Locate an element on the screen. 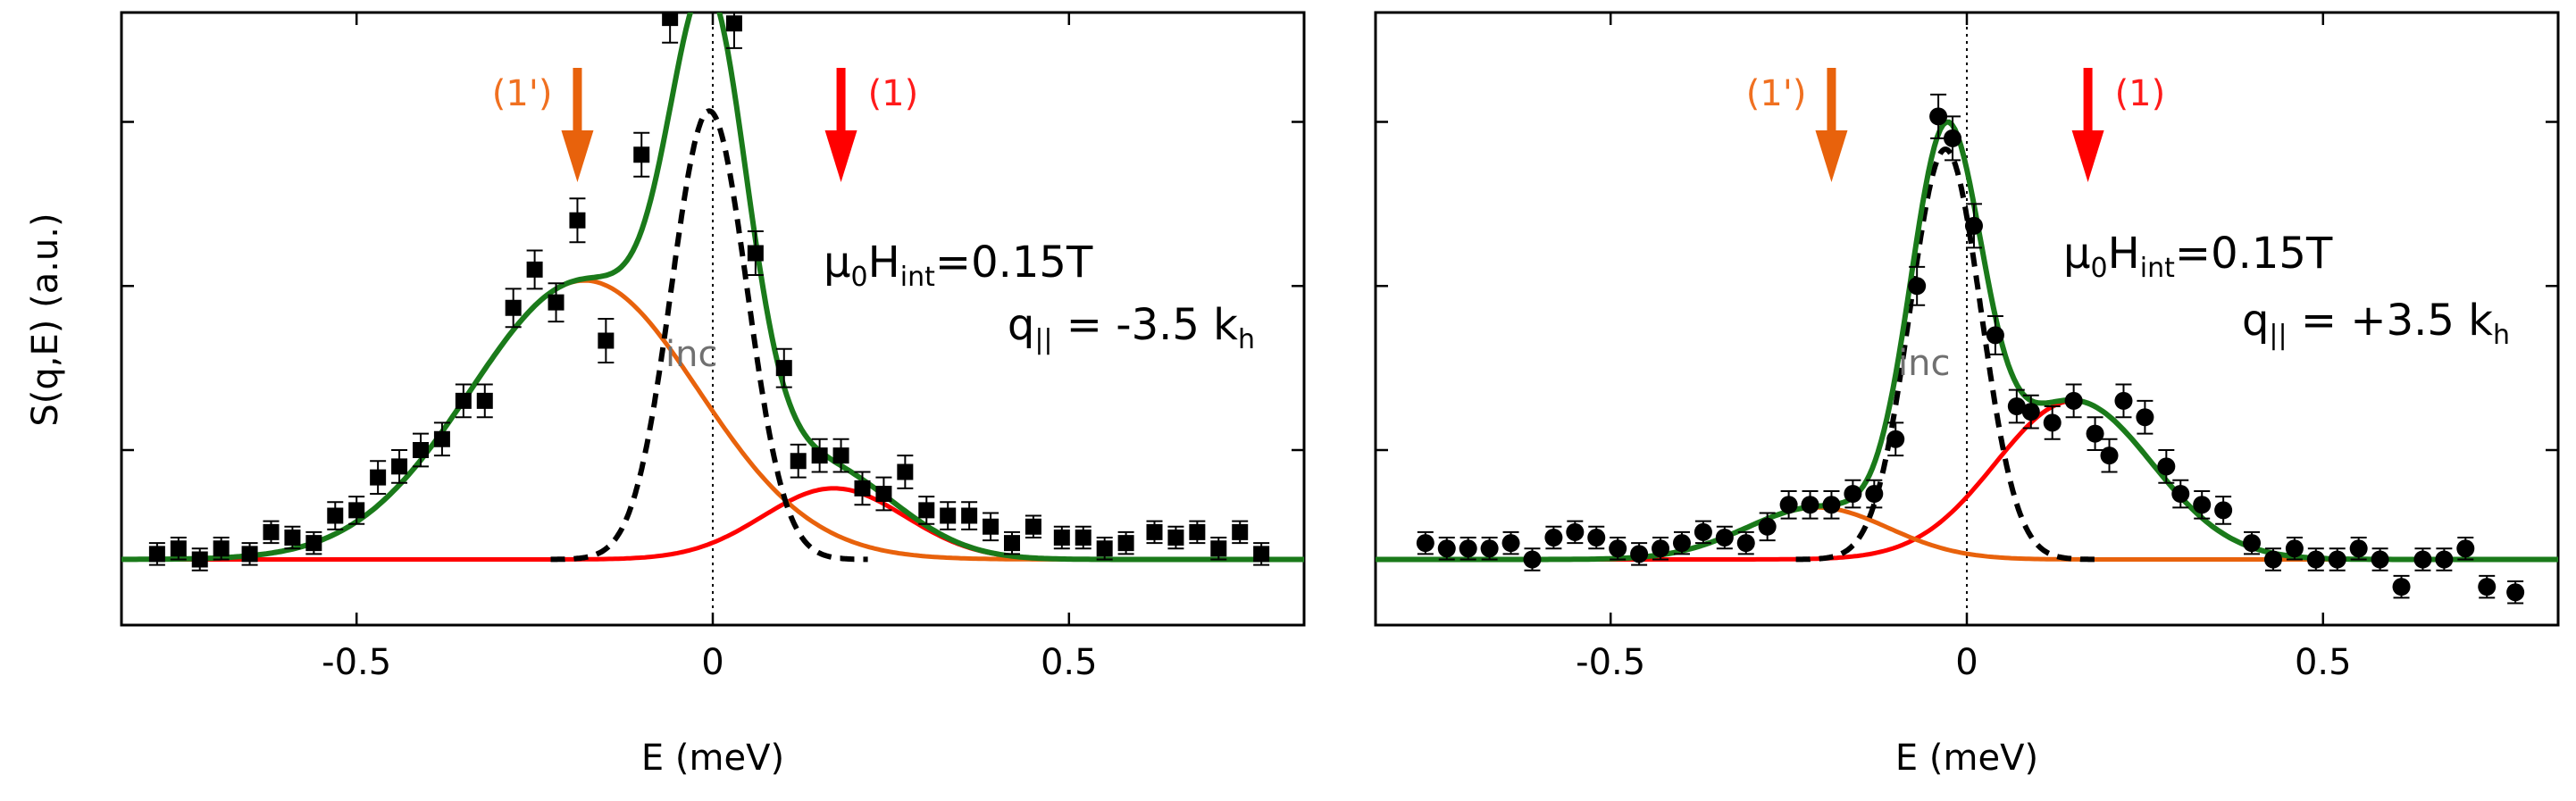 The height and width of the screenshot is (801, 2576). y-axis-label: S(q,E) (a.u.) is located at coordinates (46, 319).